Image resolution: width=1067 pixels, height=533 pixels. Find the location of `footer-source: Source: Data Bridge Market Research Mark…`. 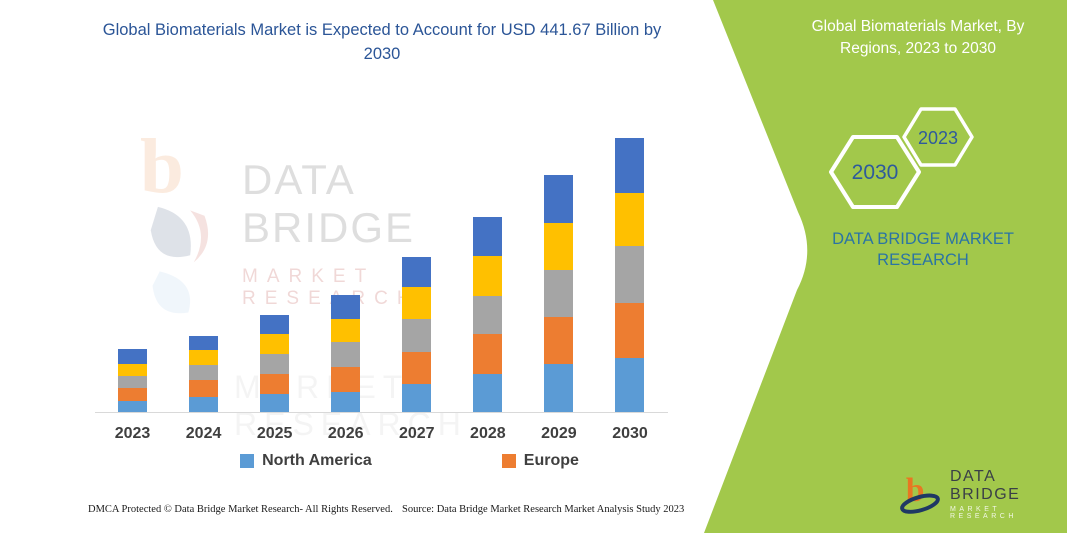

footer-source: Source: Data Bridge Market Research Mark… is located at coordinates (543, 509).